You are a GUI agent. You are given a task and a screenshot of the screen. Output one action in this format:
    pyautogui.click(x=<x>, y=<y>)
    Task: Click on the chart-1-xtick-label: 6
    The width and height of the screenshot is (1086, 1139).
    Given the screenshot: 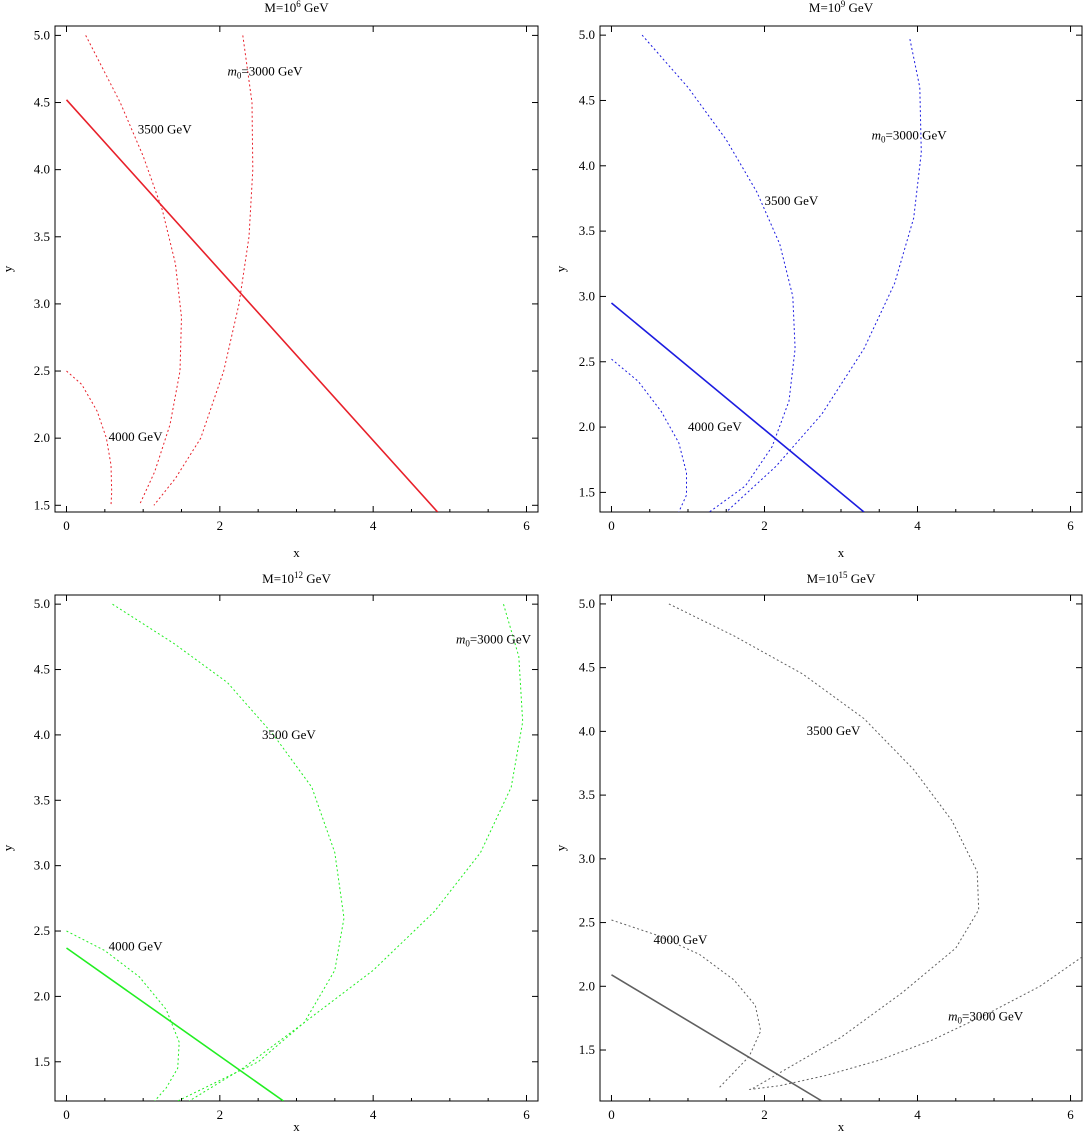 What is the action you would take?
    pyautogui.click(x=526, y=525)
    